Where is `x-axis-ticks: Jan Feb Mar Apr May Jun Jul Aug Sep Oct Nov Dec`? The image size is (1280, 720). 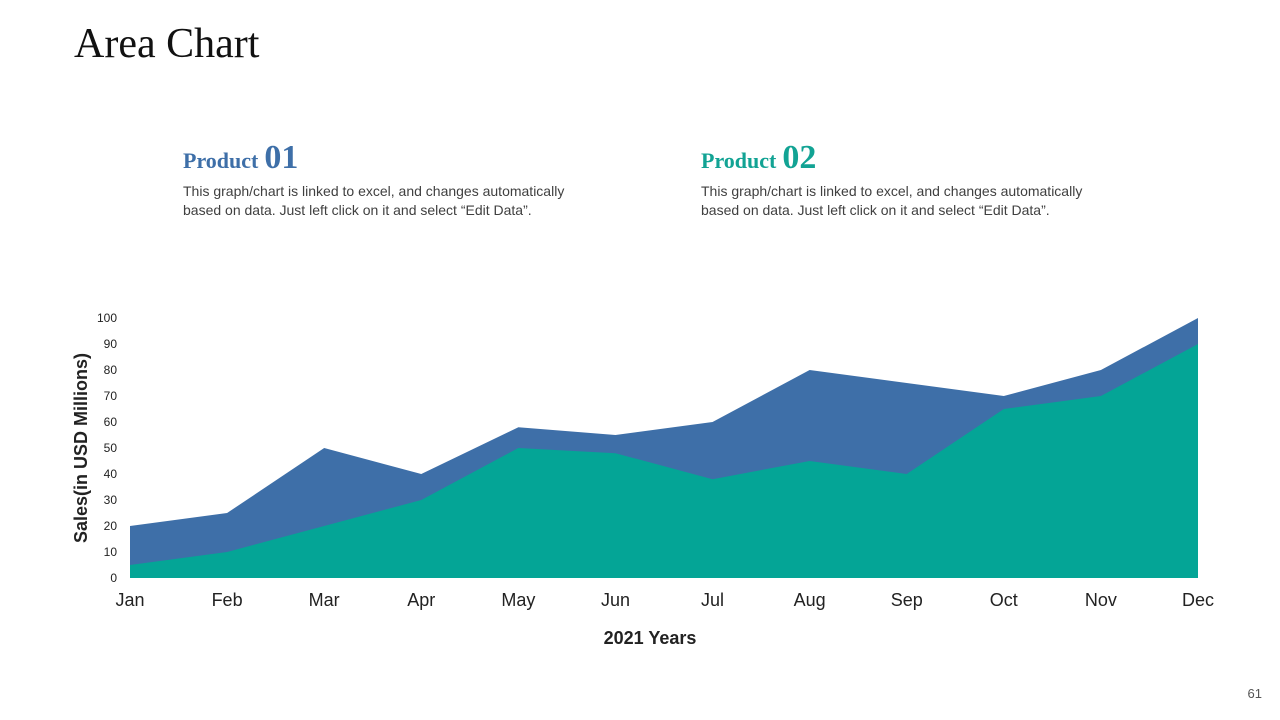
x-axis-ticks: Jan Feb Mar Apr May Jun Jul Aug Sep Oct Nov Dec is located at coordinates (664, 600).